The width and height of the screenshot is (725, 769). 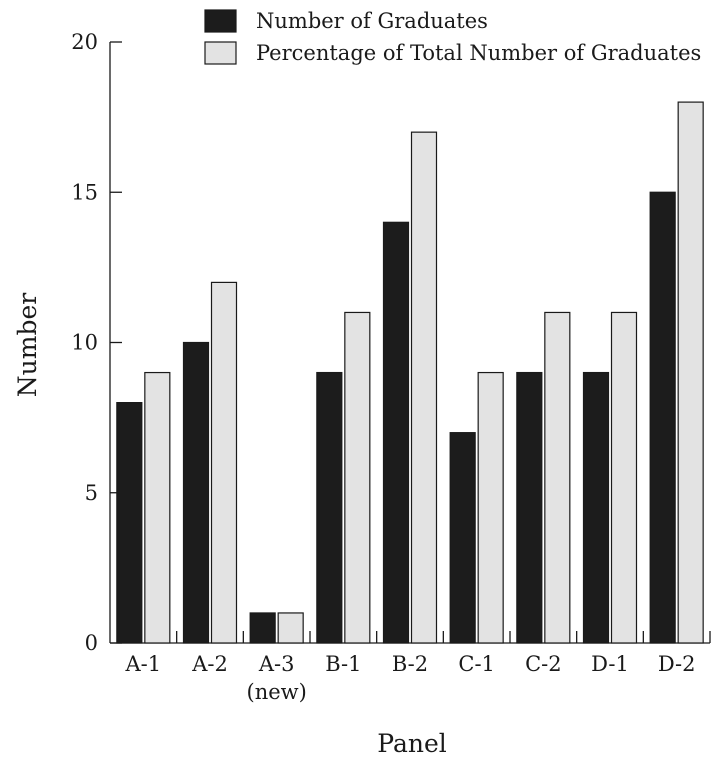 What do you see at coordinates (372, 21) in the screenshot?
I see `legend-label: Number of Graduates` at bounding box center [372, 21].